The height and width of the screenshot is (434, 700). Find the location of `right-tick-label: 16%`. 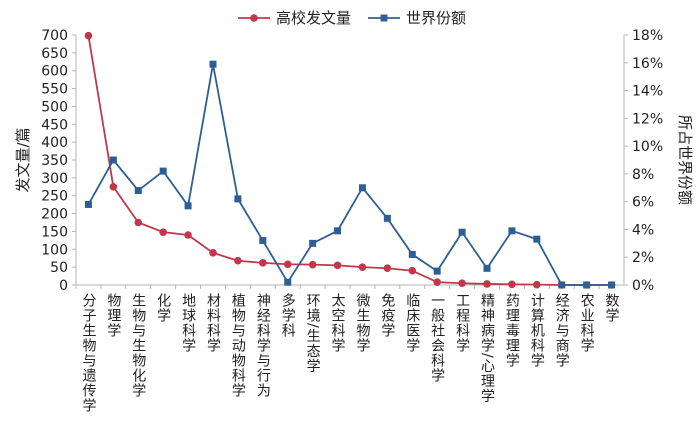

right-tick-label: 16% is located at coordinates (647, 64).